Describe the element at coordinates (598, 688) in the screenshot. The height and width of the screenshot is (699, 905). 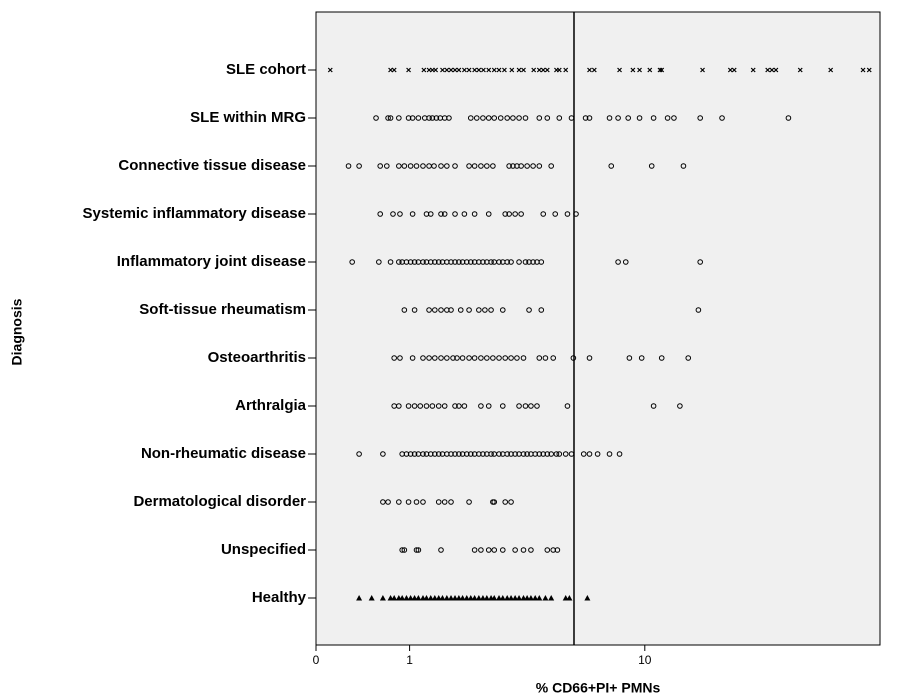
I see `x-axis-title: % CD66+PI+ PMNs` at that location.